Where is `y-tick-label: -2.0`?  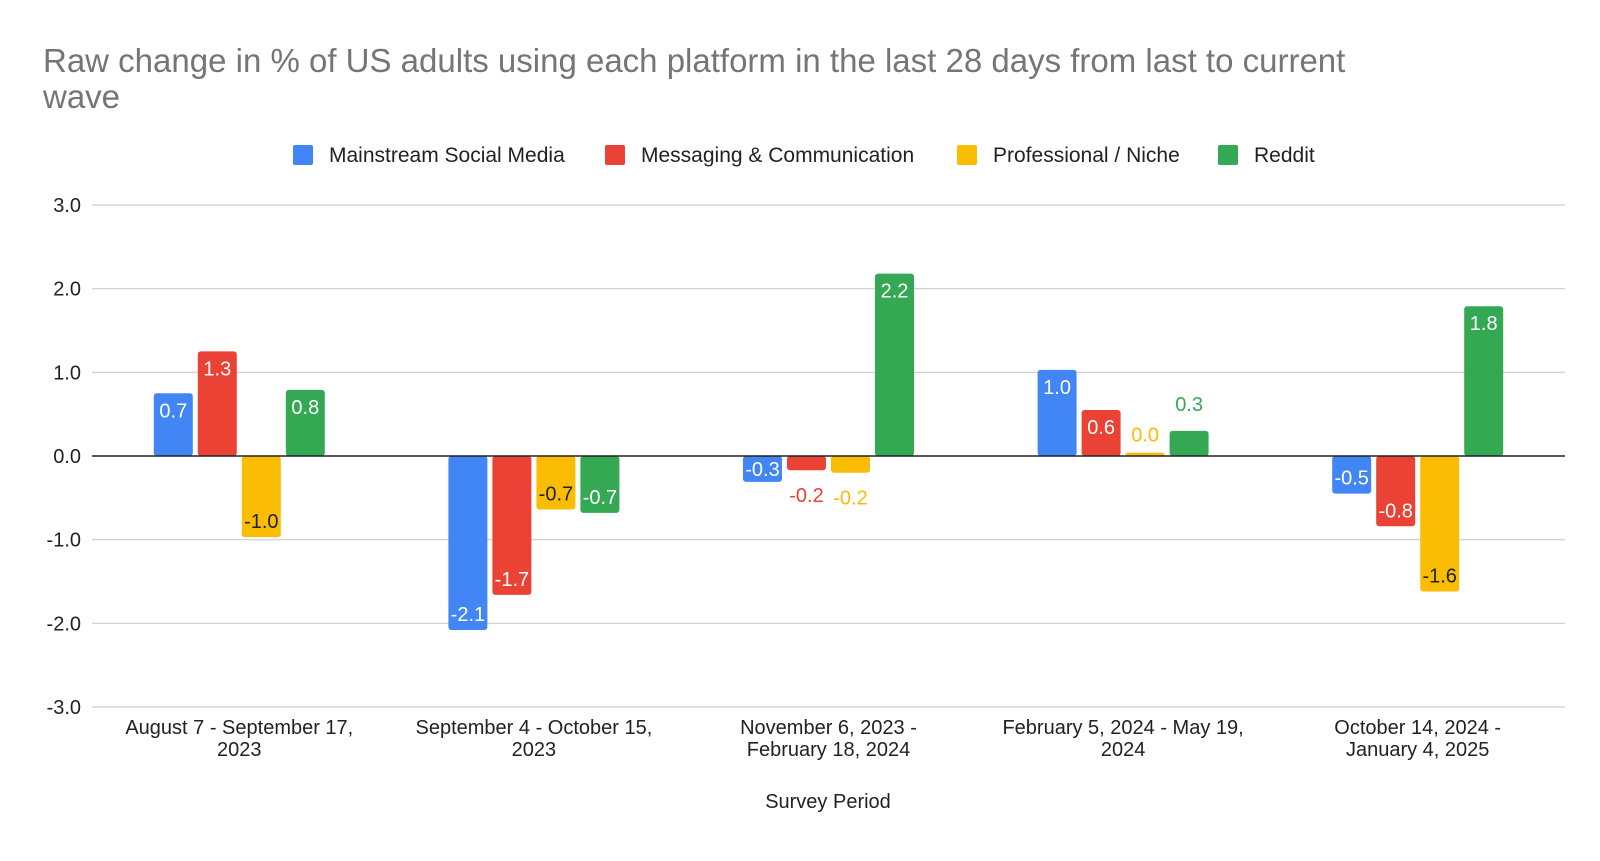 y-tick-label: -2.0 is located at coordinates (64, 624).